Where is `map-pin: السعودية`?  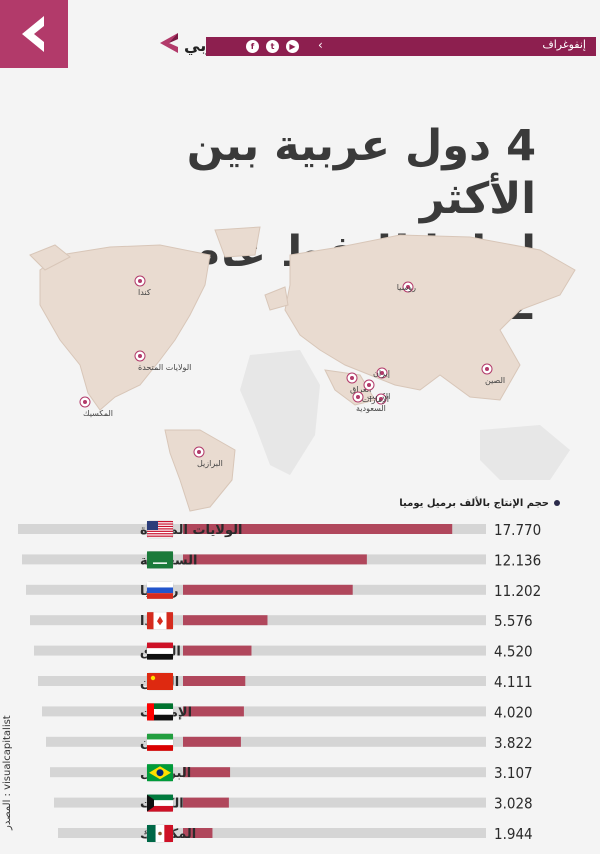
map-pin: السعودية is located at coordinates (369, 402).